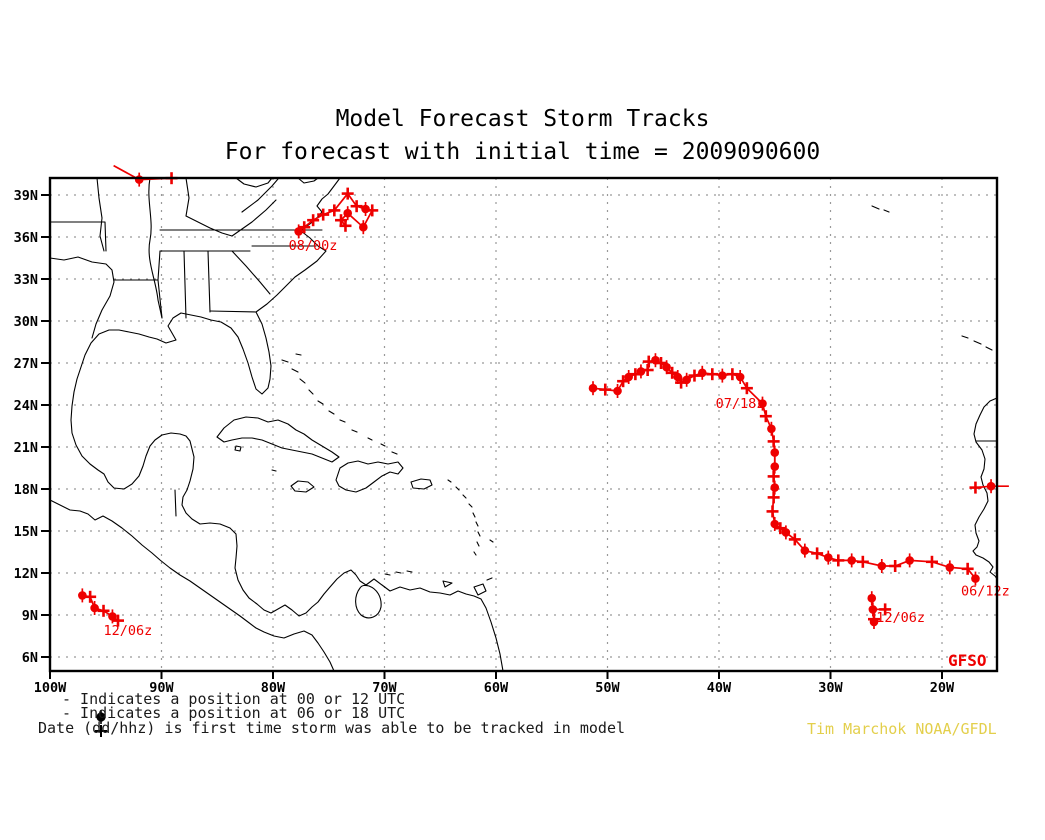 This screenshot has width=1045, height=840. What do you see at coordinates (740, 404) in the screenshot?
I see `first-tracked-date-label: 07/18z` at bounding box center [740, 404].